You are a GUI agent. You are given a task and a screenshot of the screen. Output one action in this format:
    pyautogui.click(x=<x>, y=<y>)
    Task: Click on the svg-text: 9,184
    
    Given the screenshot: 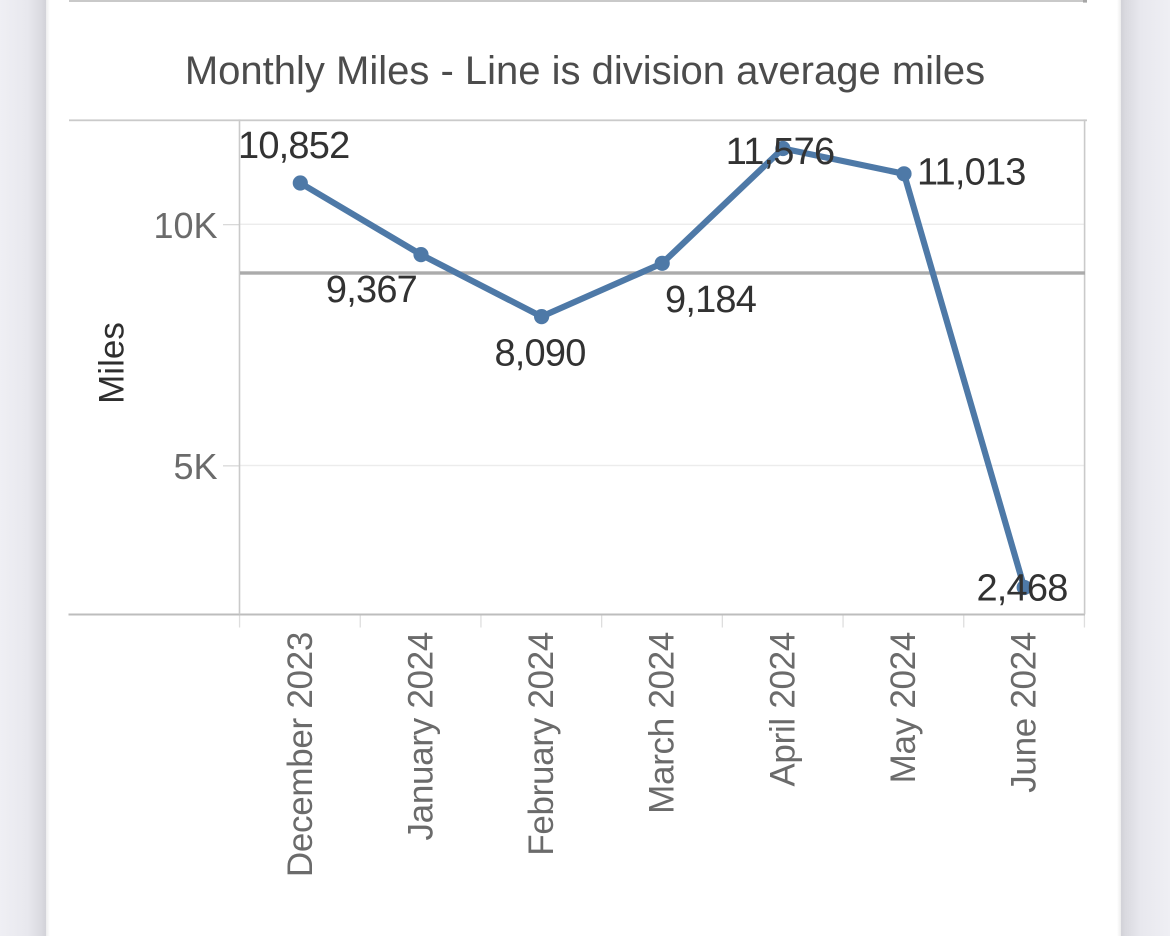 What is the action you would take?
    pyautogui.click(x=711, y=300)
    